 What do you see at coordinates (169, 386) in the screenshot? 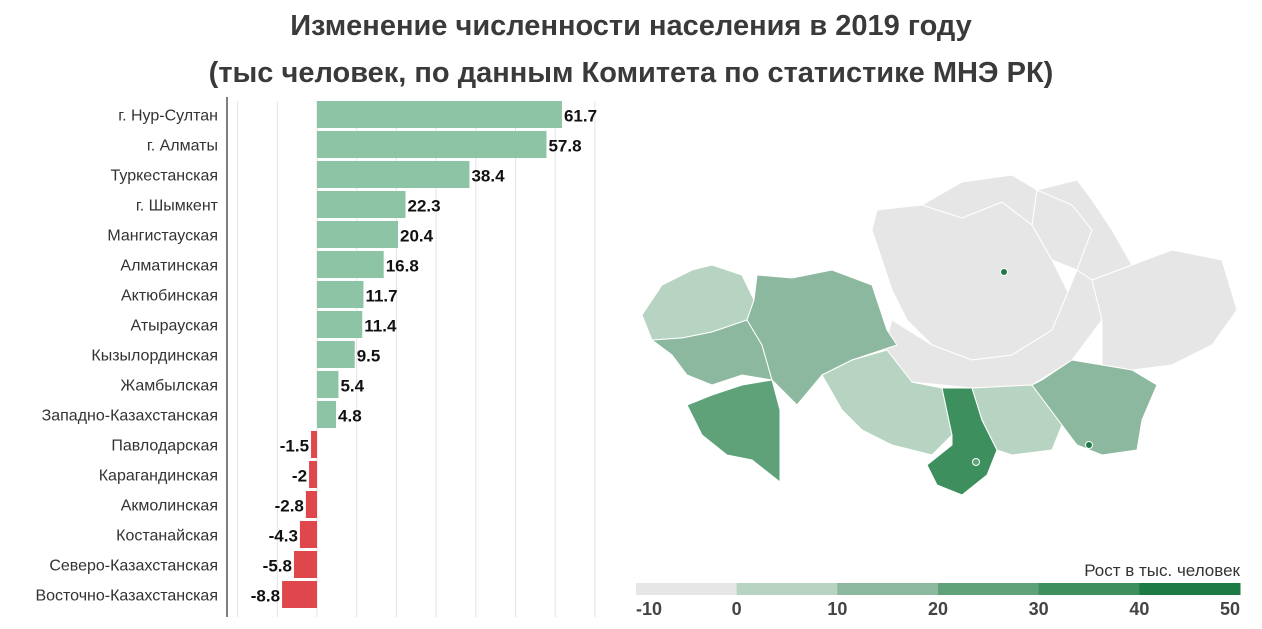
I see `category-label: Жамбылская` at bounding box center [169, 386].